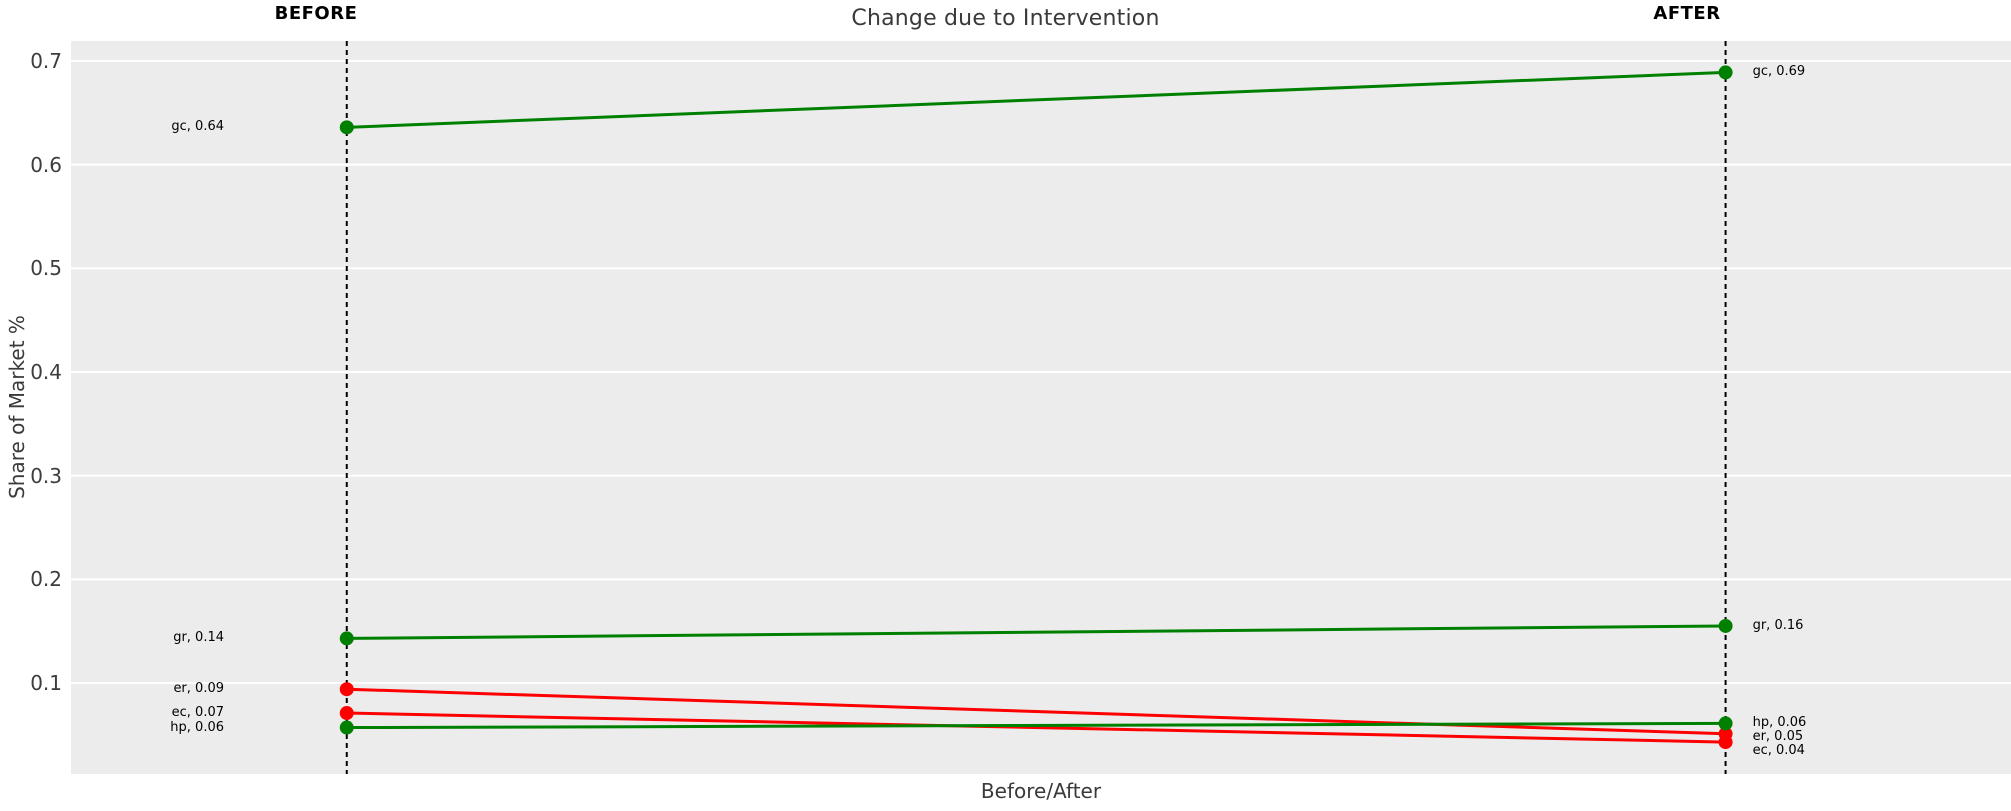 This screenshot has height=811, width=2011. What do you see at coordinates (1778, 625) in the screenshot?
I see `value-label-gr-after: gr, 0.16` at bounding box center [1778, 625].